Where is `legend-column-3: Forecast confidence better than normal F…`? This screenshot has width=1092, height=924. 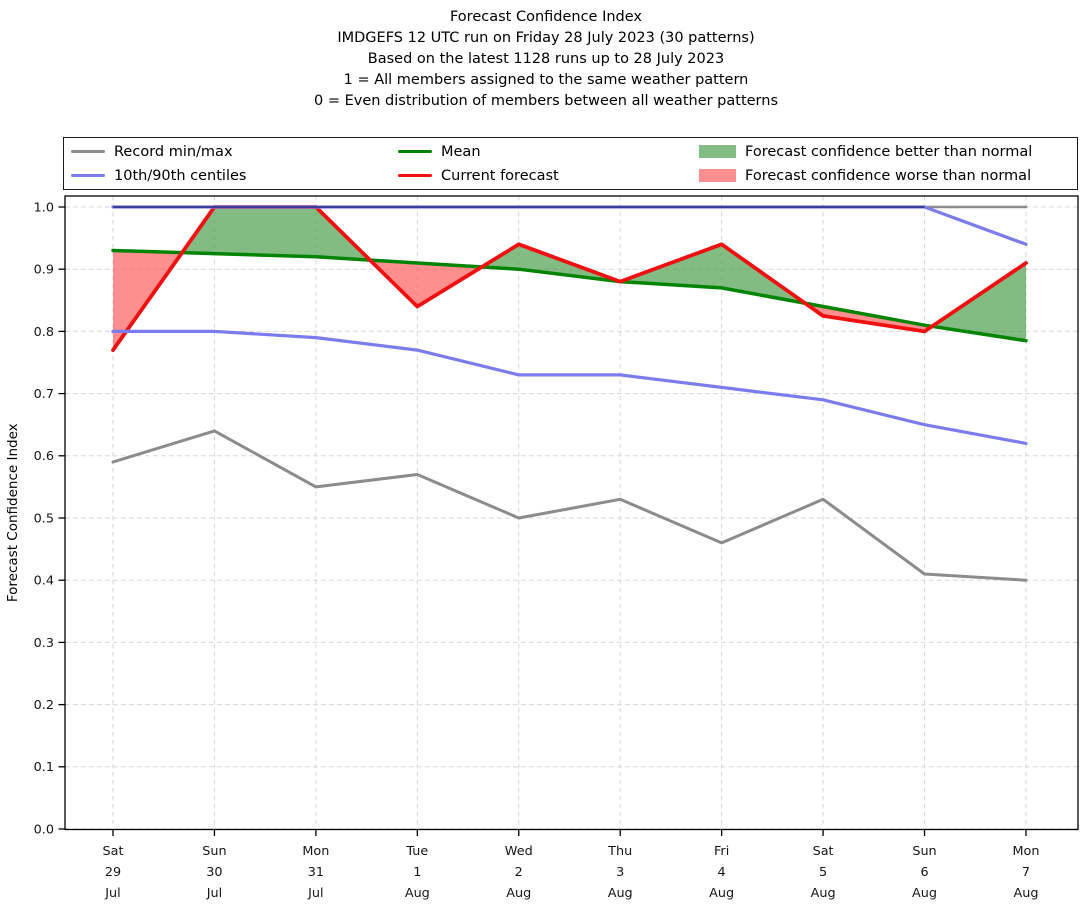
legend-column-3: Forecast confidence better than normal F… is located at coordinates (865, 163).